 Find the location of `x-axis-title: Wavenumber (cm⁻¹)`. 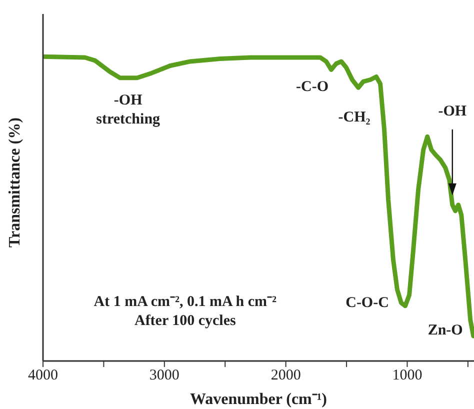

x-axis-title: Wavenumber (cm⁻¹) is located at coordinates (259, 399).